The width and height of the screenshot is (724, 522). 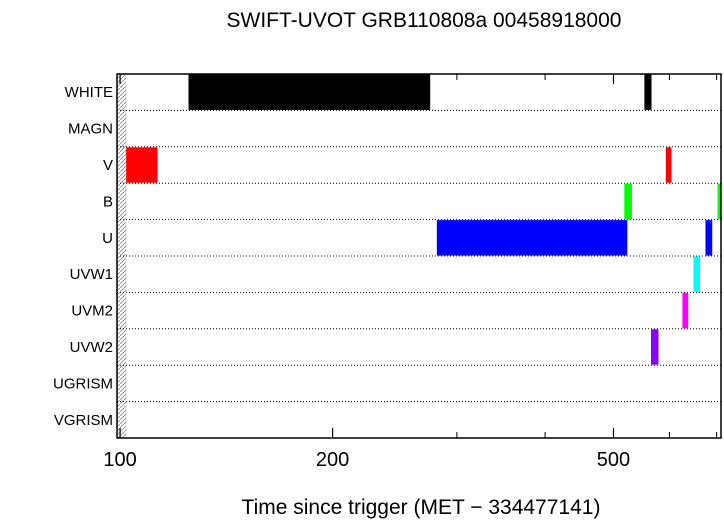 What do you see at coordinates (90, 129) in the screenshot?
I see `row-label-magn: MAGN` at bounding box center [90, 129].